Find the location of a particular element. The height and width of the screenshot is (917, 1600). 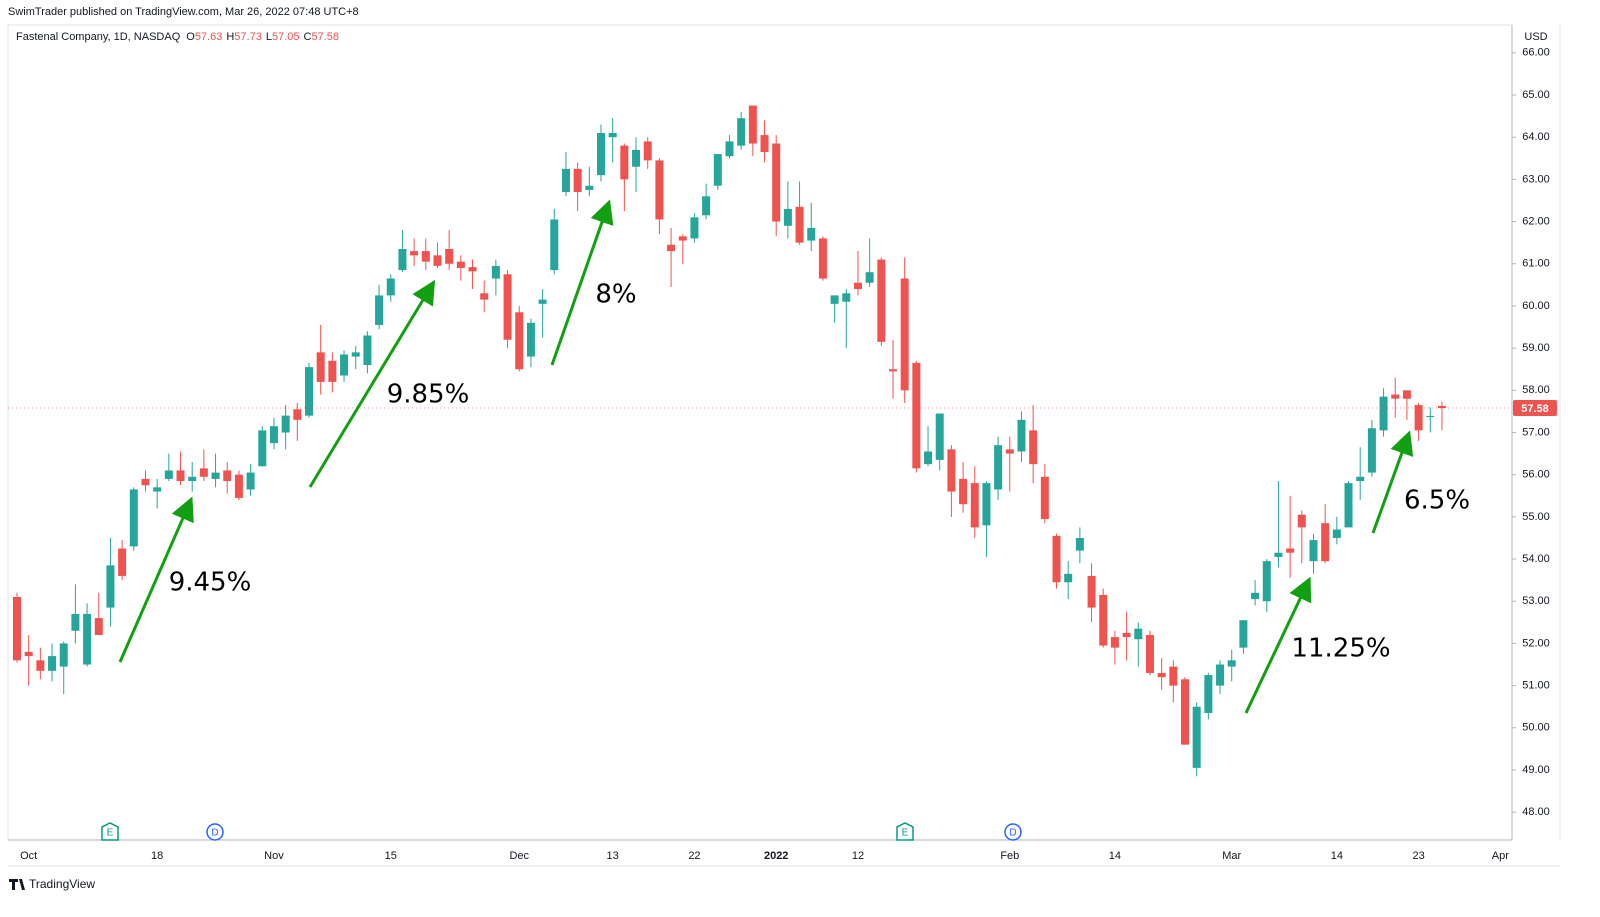

ohlc-prefix: O is located at coordinates (190, 37).